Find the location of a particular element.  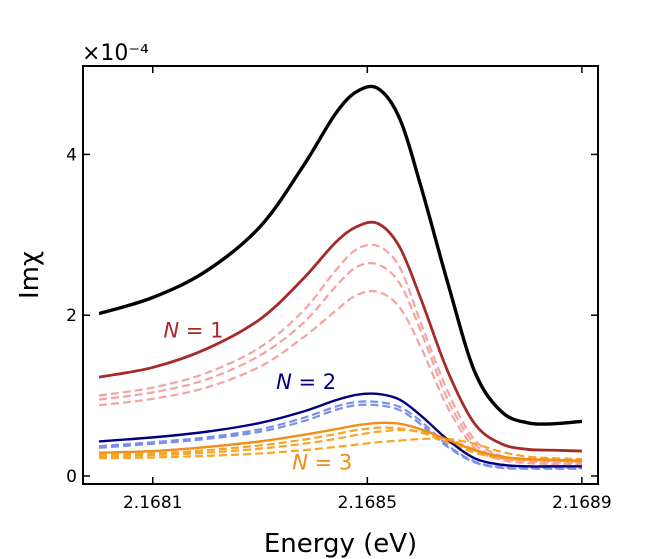

annotation-label: N = 1 is located at coordinates (193, 331).